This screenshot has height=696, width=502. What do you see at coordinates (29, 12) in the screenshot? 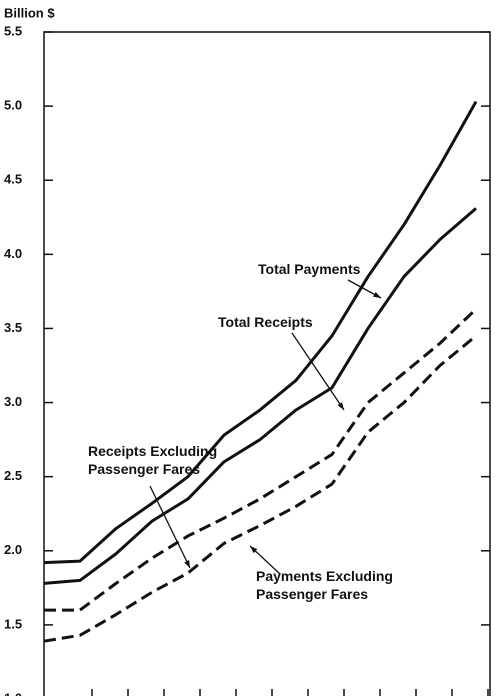
I see `y-axis-label: Billion $` at bounding box center [29, 12].